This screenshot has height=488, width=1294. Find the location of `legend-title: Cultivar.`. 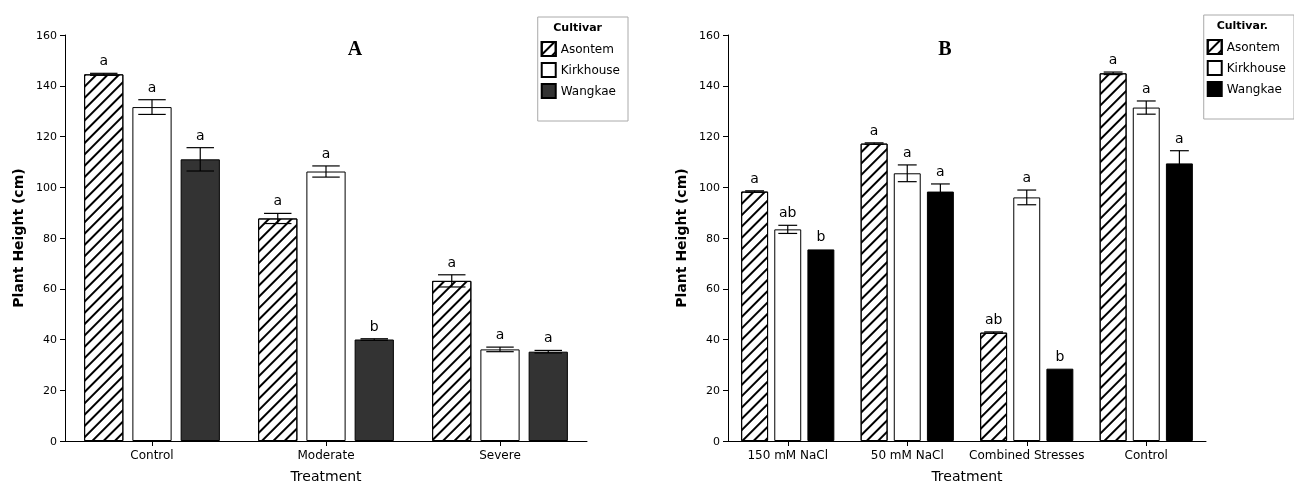

legend-title: Cultivar. is located at coordinates (1242, 25).